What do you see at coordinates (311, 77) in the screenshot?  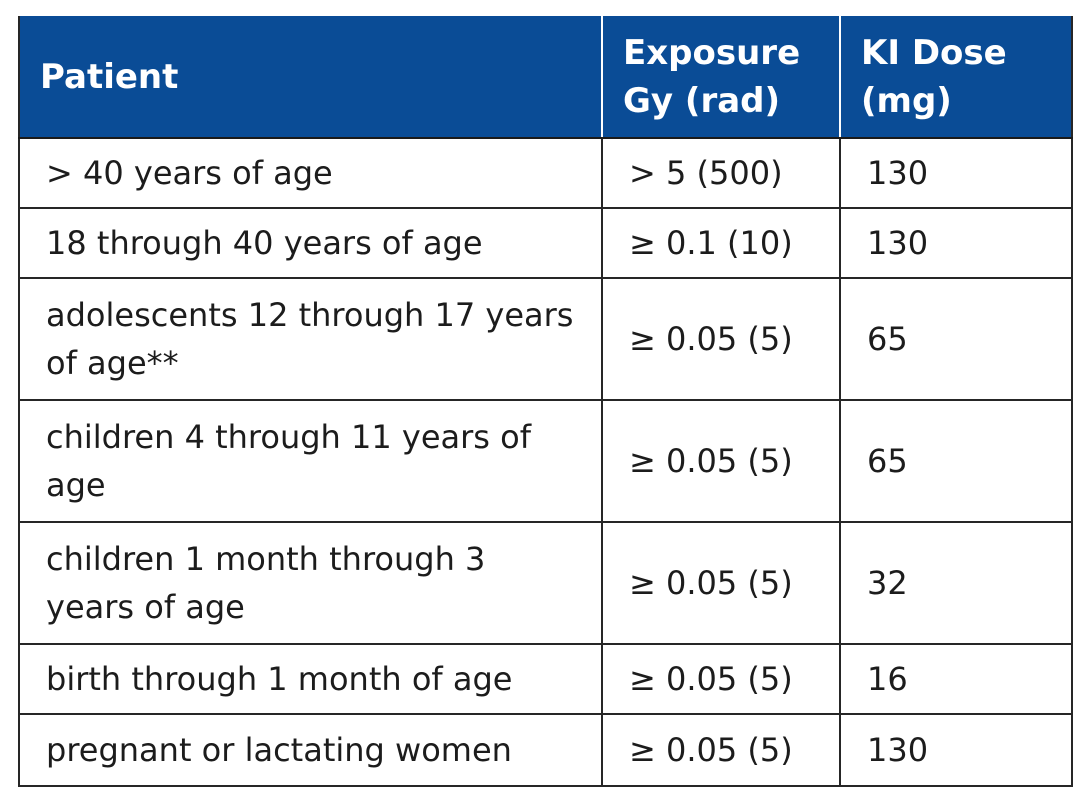 I see `header-patient: Patient` at bounding box center [311, 77].